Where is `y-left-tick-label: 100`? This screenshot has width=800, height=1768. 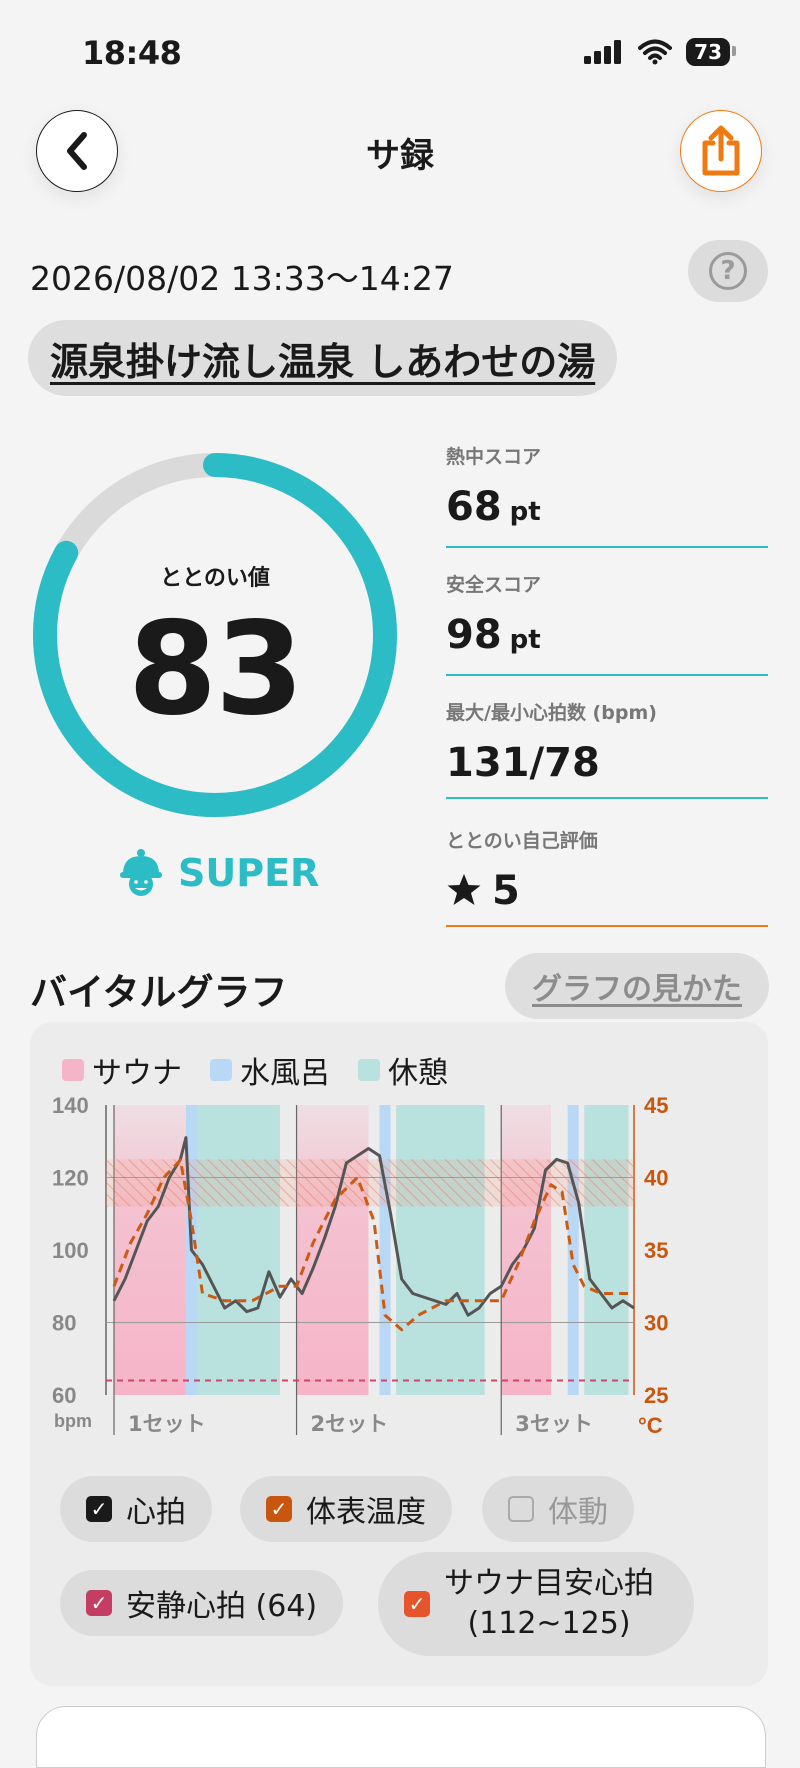
y-left-tick-label: 100 is located at coordinates (70, 1250).